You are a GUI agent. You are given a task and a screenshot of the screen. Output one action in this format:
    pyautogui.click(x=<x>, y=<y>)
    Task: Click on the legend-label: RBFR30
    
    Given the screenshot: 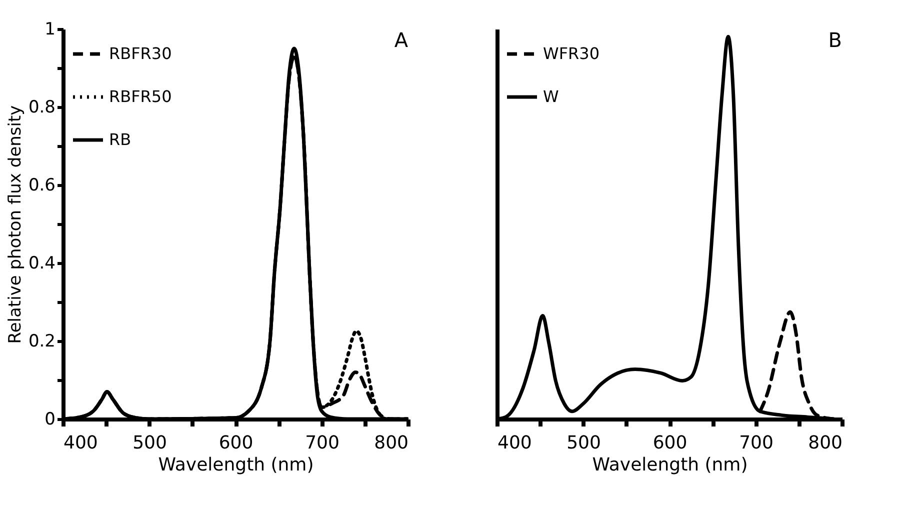 What is the action you would take?
    pyautogui.click(x=140, y=53)
    